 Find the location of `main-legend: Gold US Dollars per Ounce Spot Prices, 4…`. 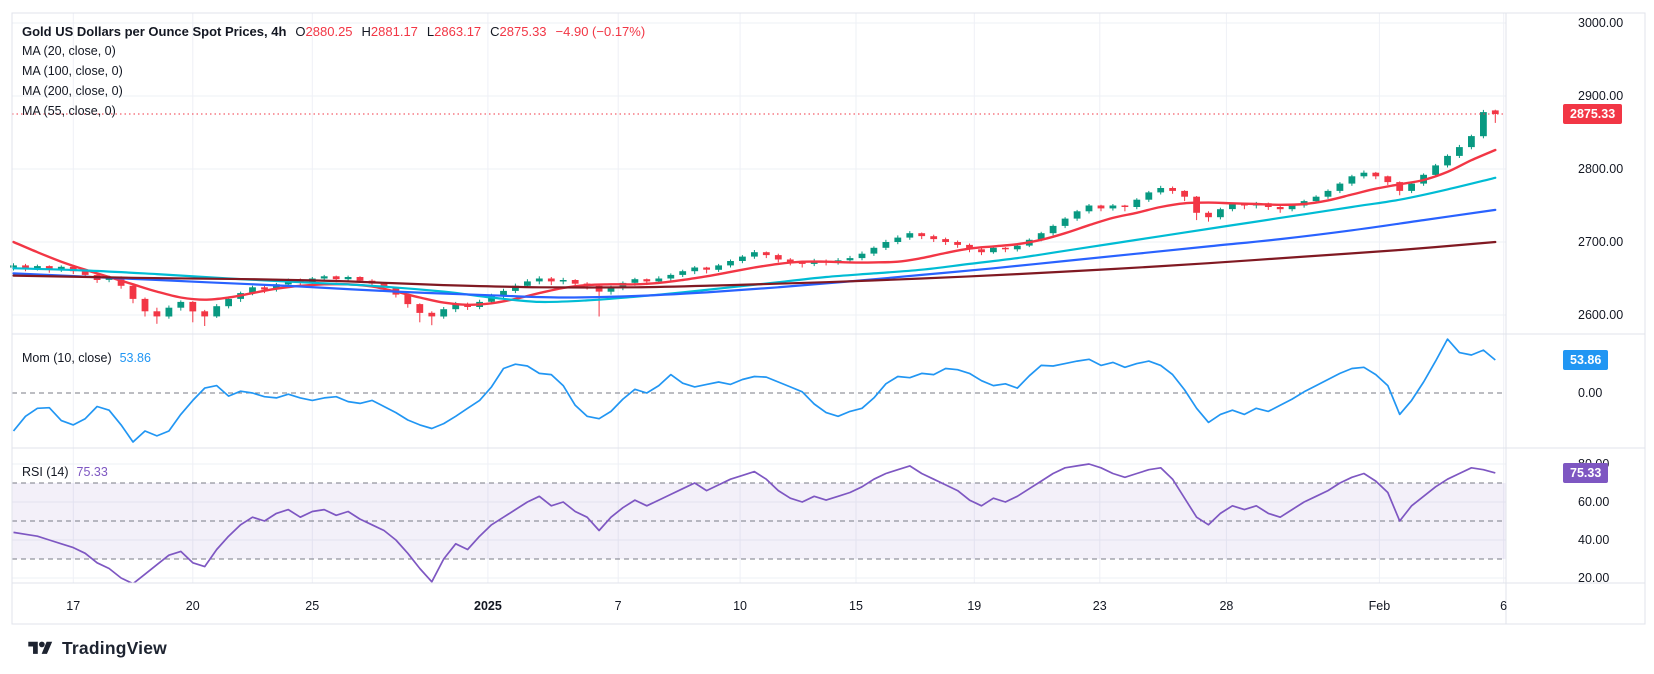

main-legend: Gold US Dollars per Ounce Spot Prices, 4… is located at coordinates (333, 72).